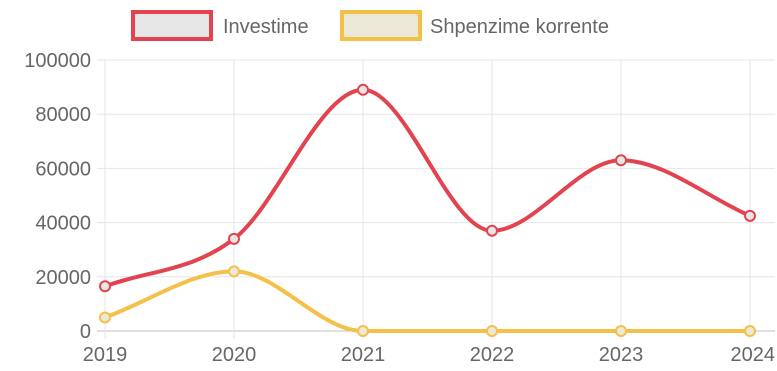 This screenshot has width=777, height=371. I want to click on y-tick-label: 80000, so click(63, 115).